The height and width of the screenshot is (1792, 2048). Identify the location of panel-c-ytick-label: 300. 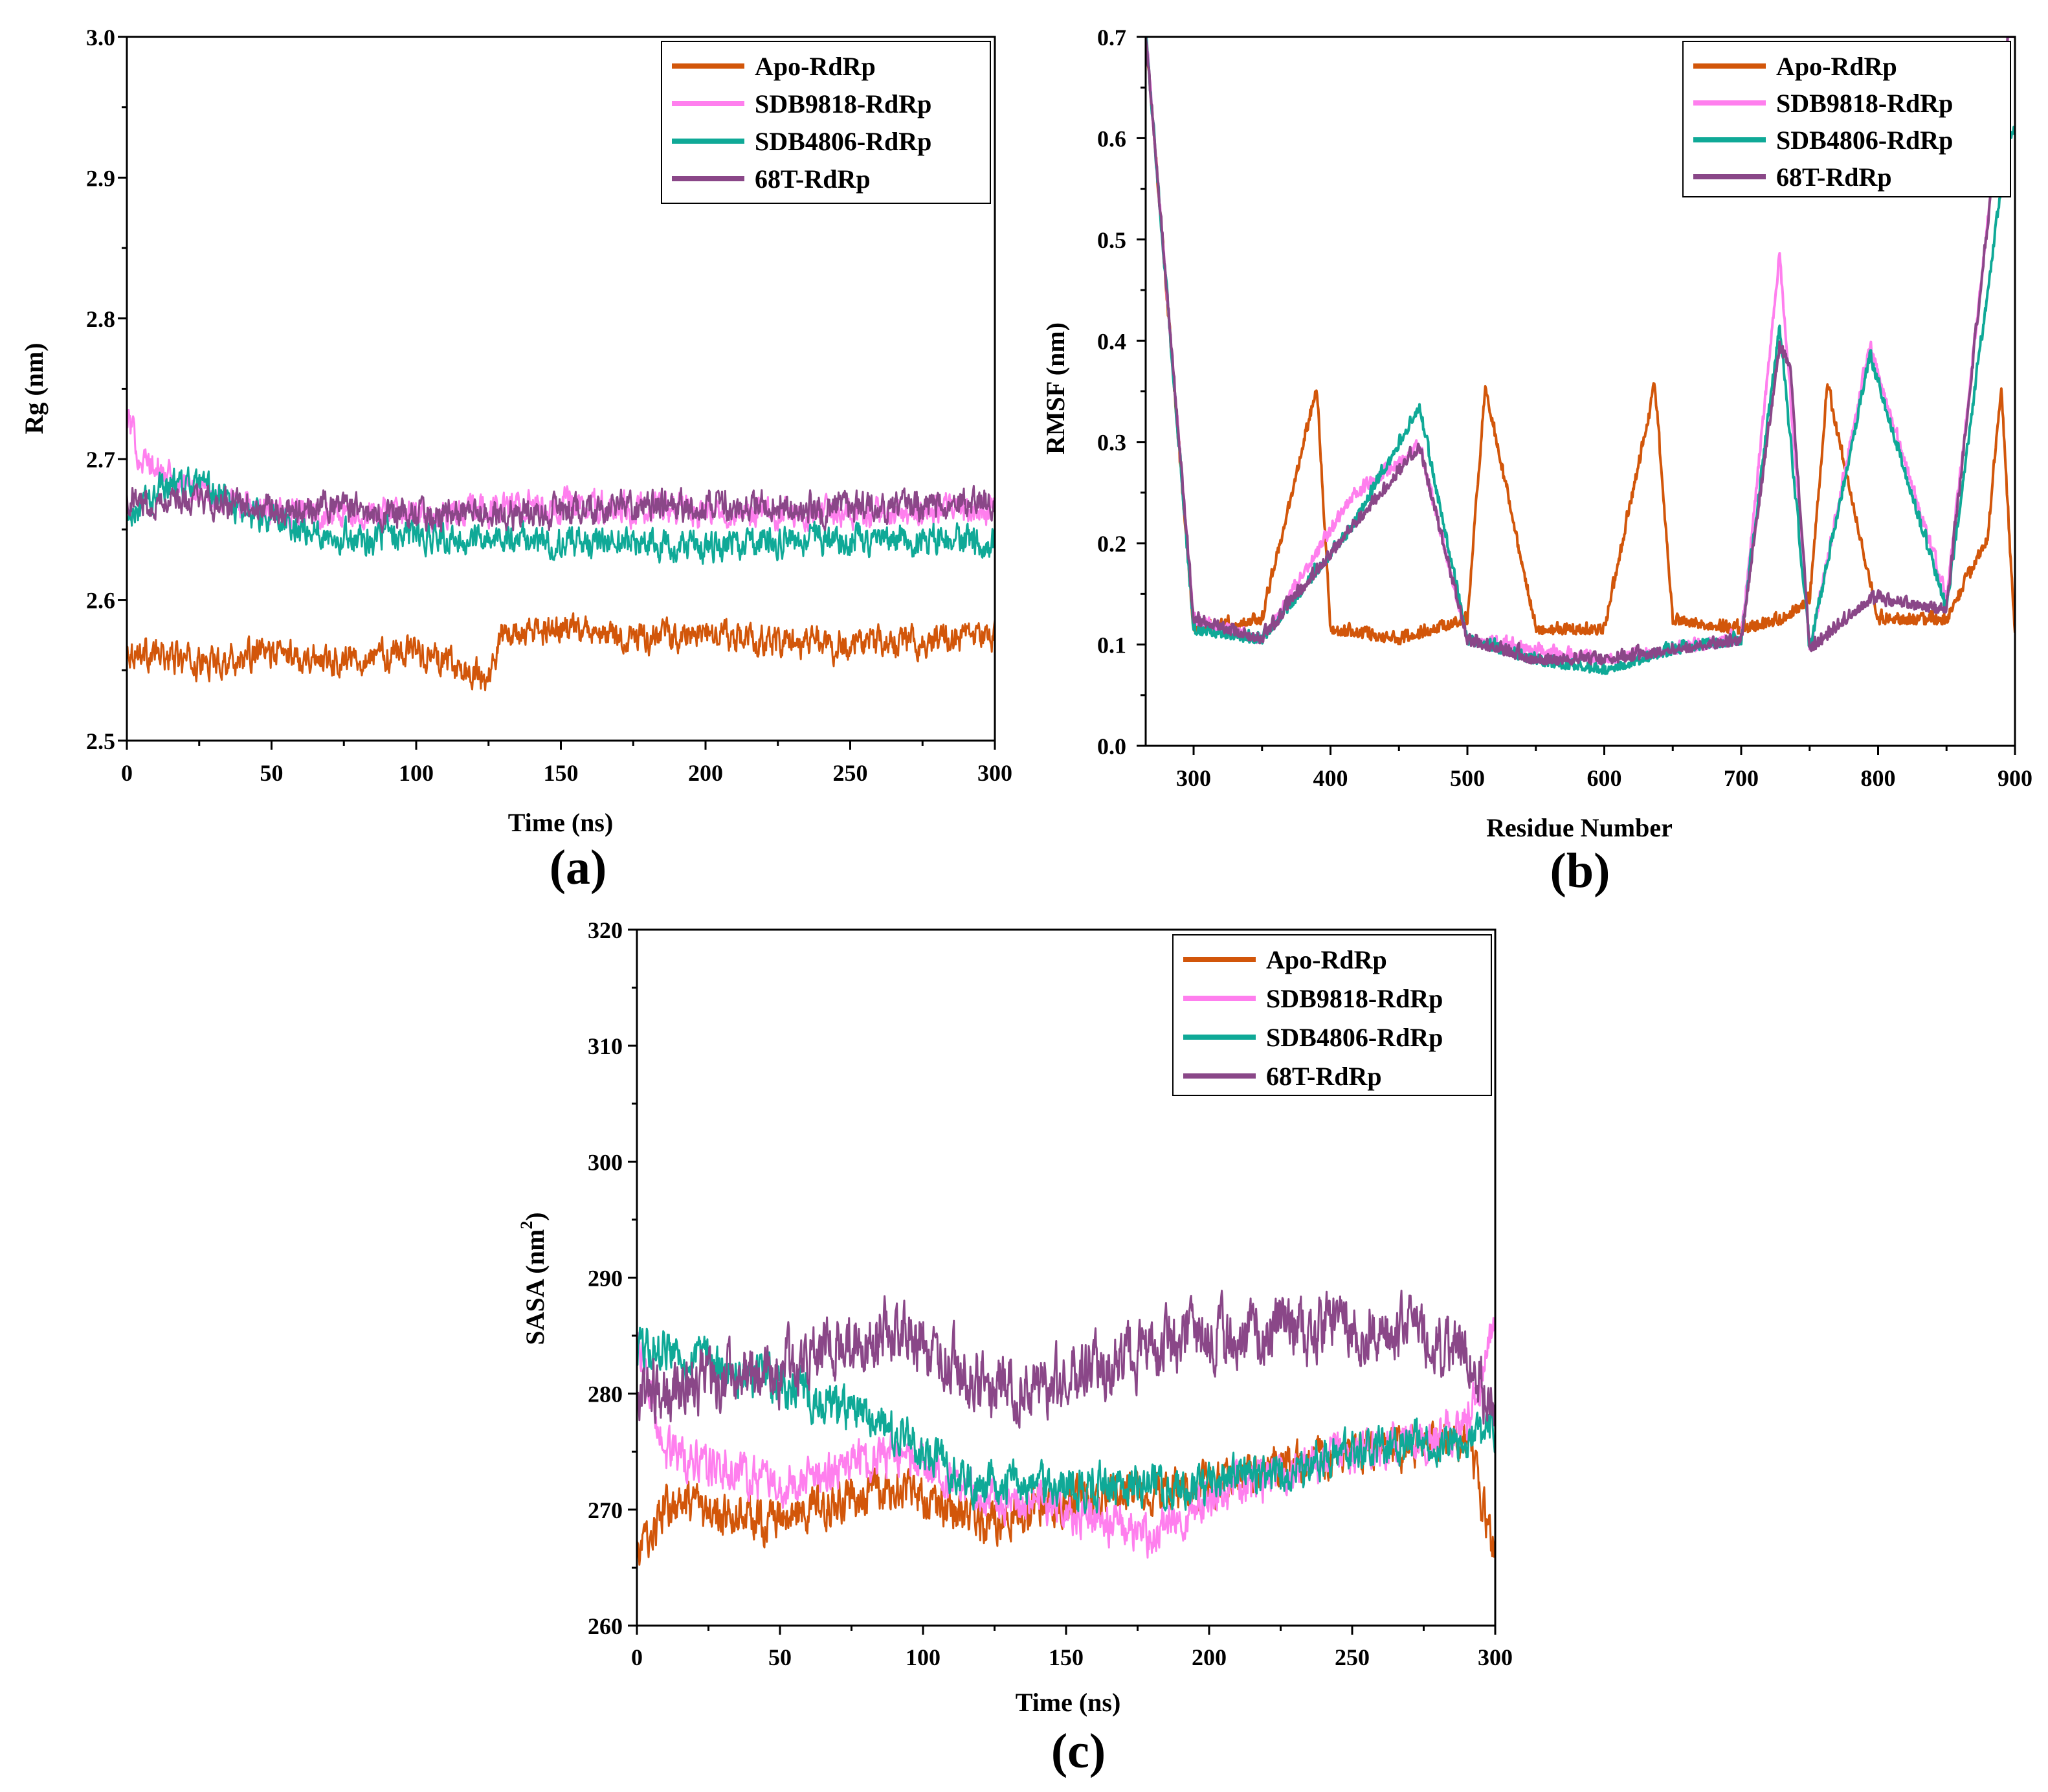
(605, 1162).